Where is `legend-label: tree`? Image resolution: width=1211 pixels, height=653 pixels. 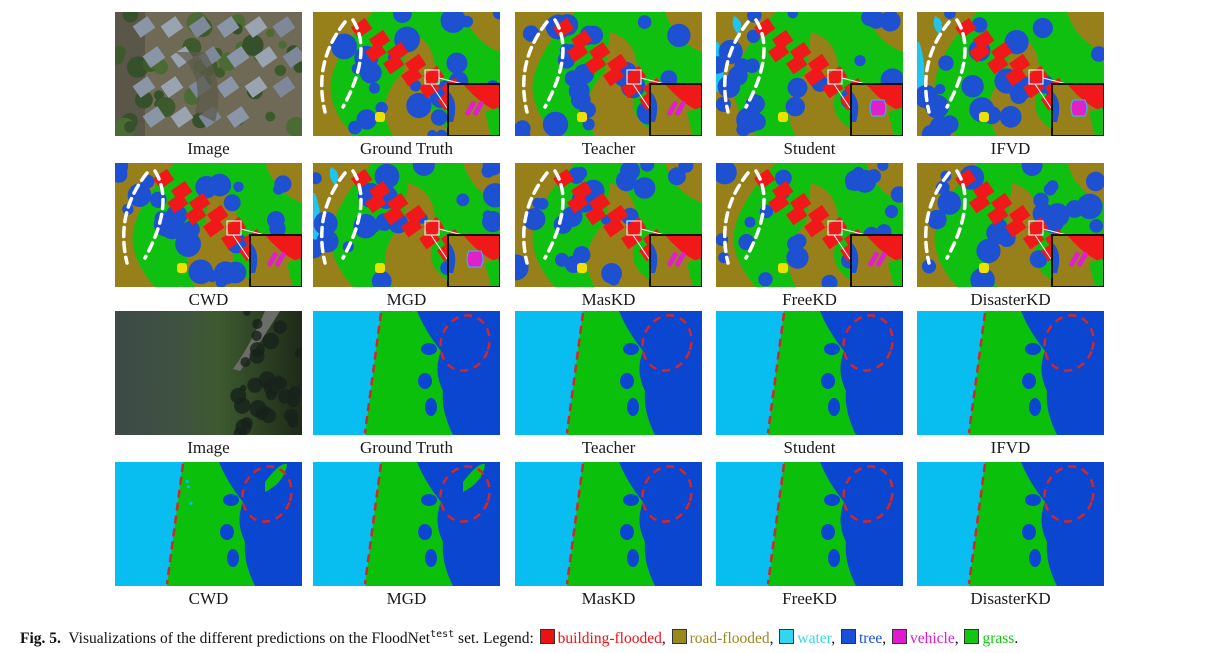 legend-label: tree is located at coordinates (870, 639).